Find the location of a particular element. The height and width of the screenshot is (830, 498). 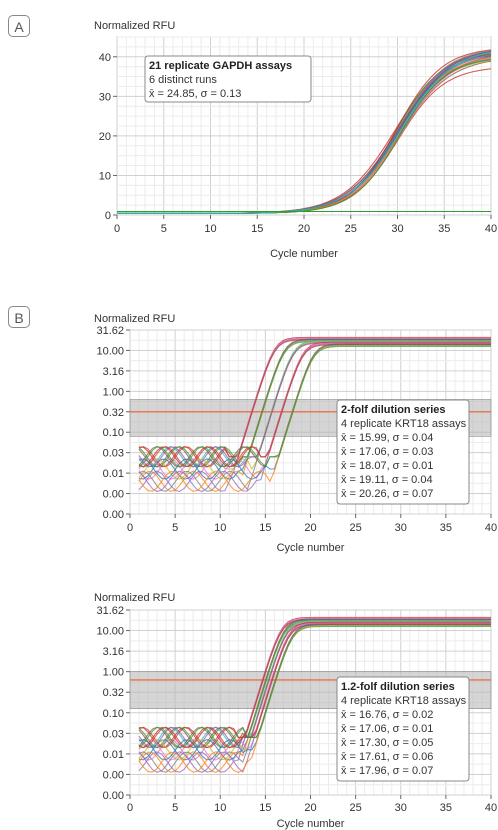

y-tick-label: 10.00 is located at coordinates (110, 351).